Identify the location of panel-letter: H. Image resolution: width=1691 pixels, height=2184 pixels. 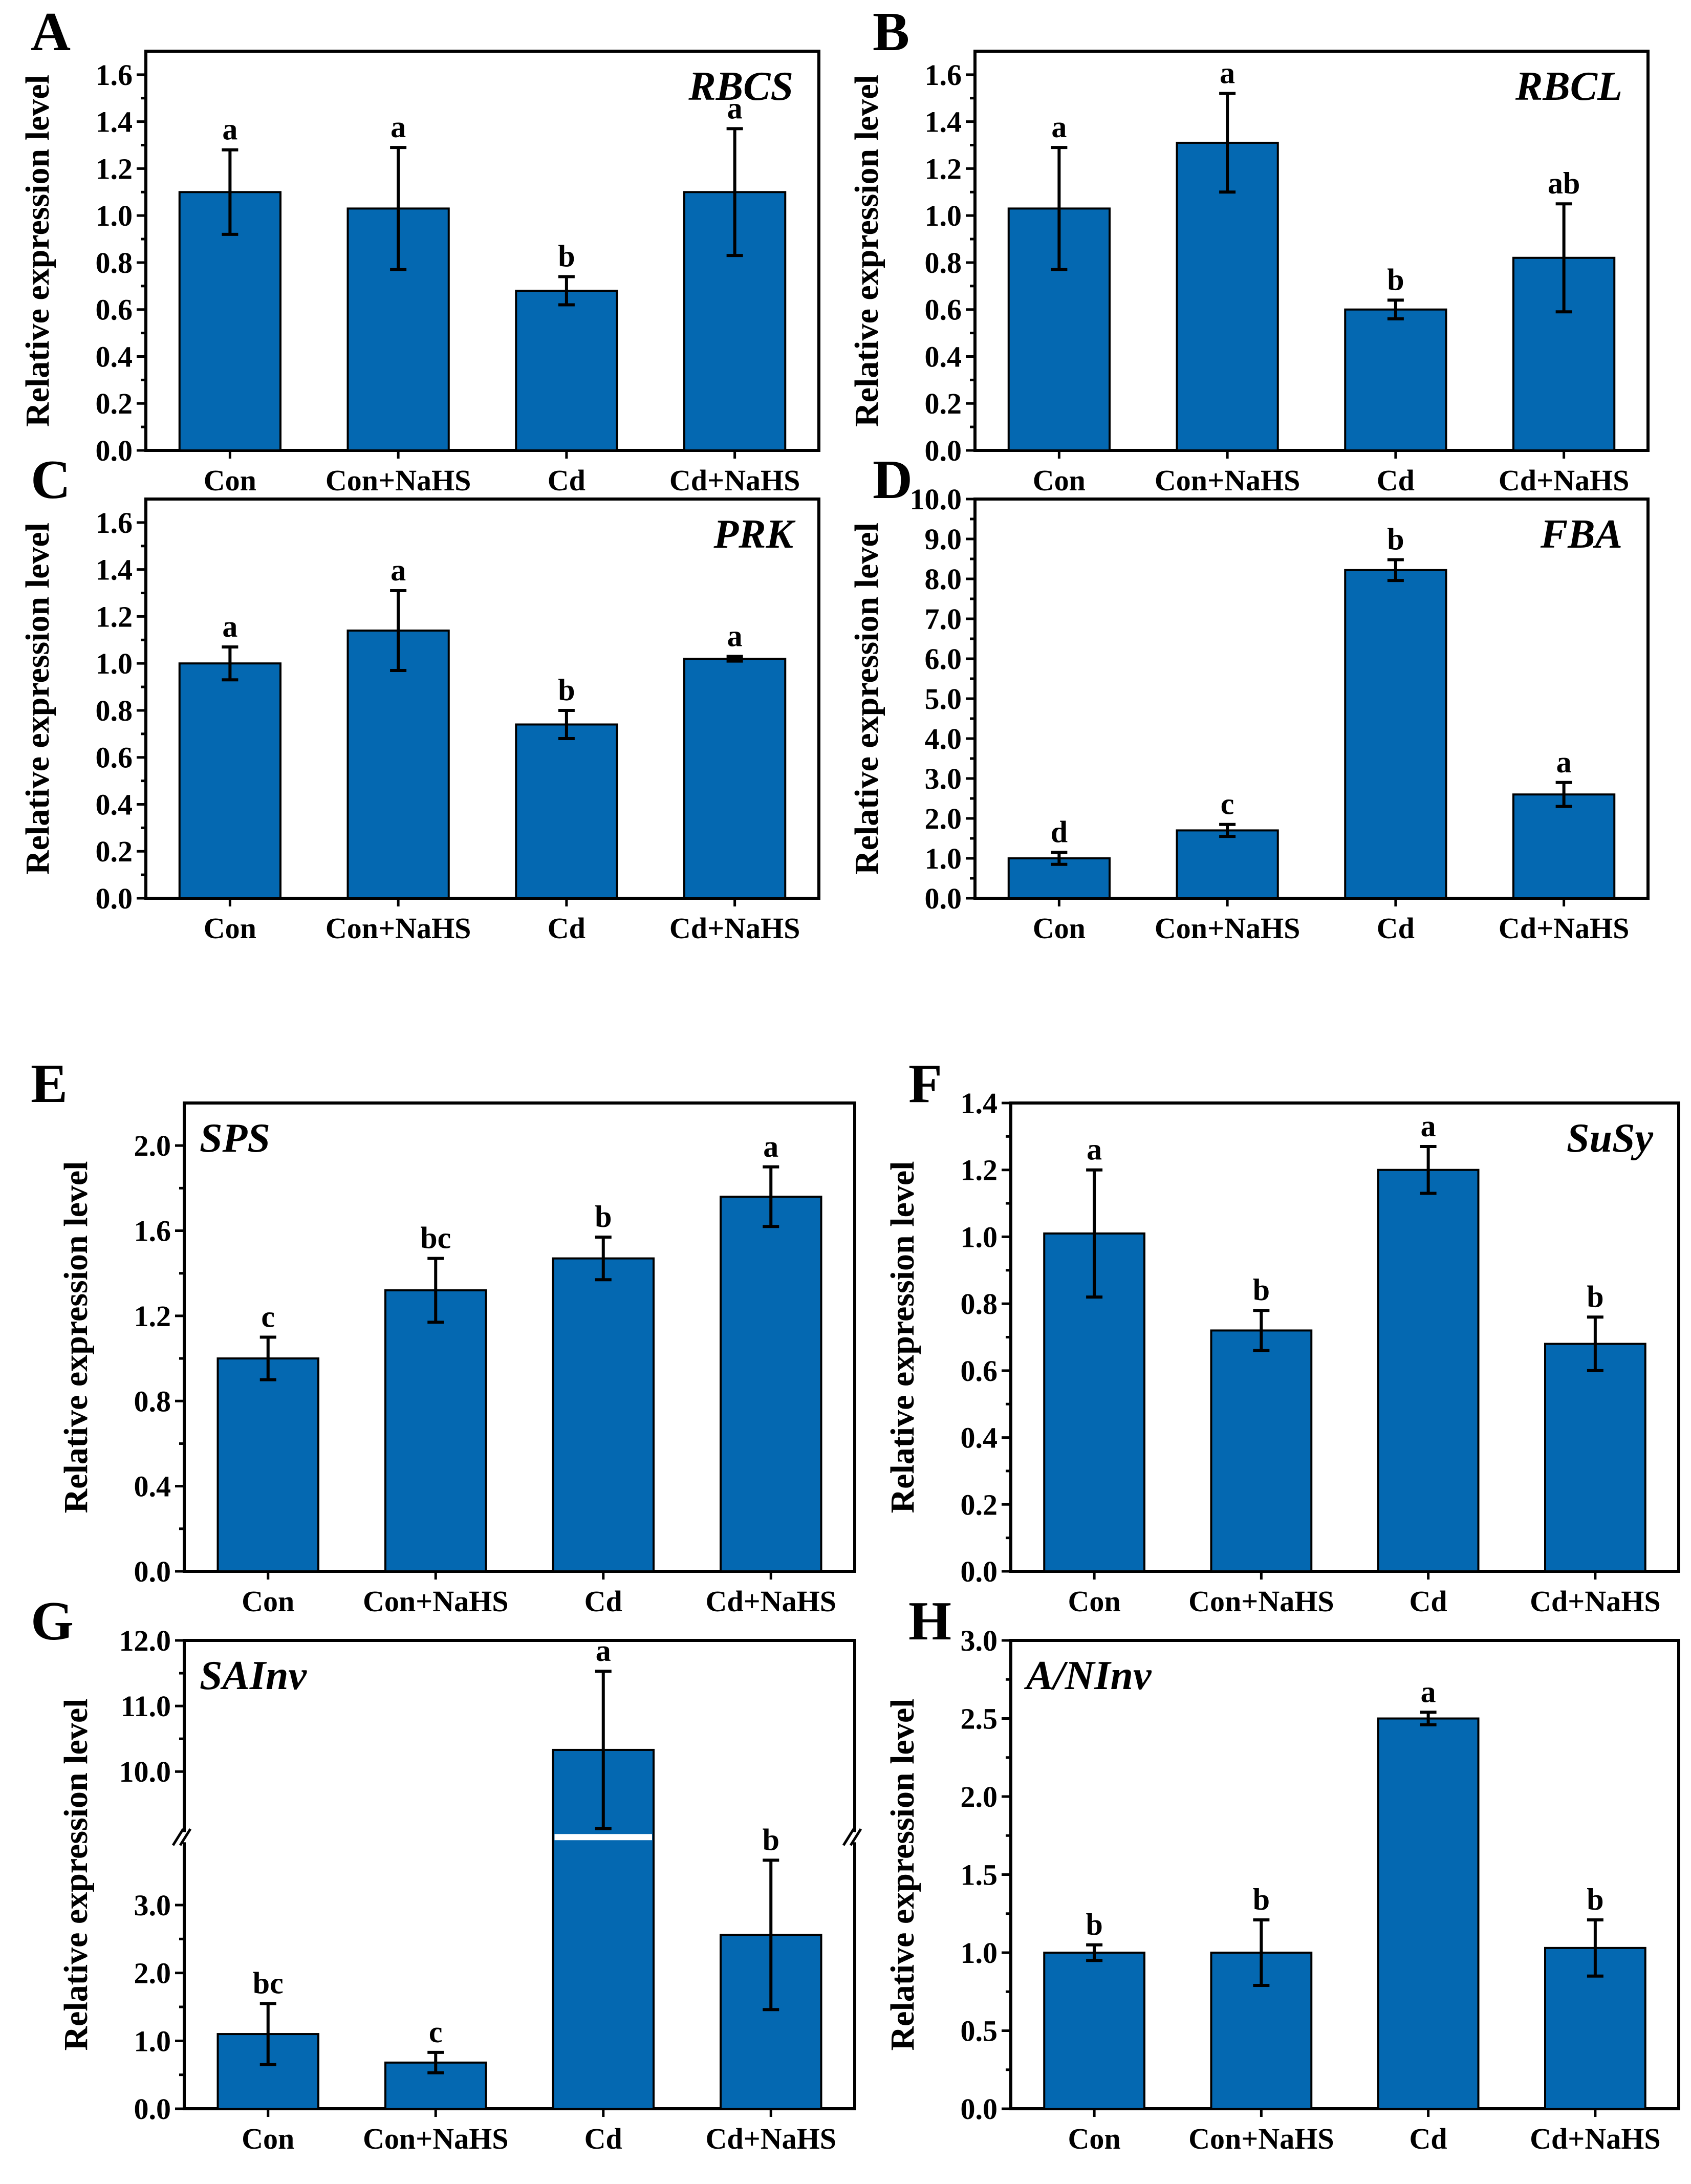
(929, 1621).